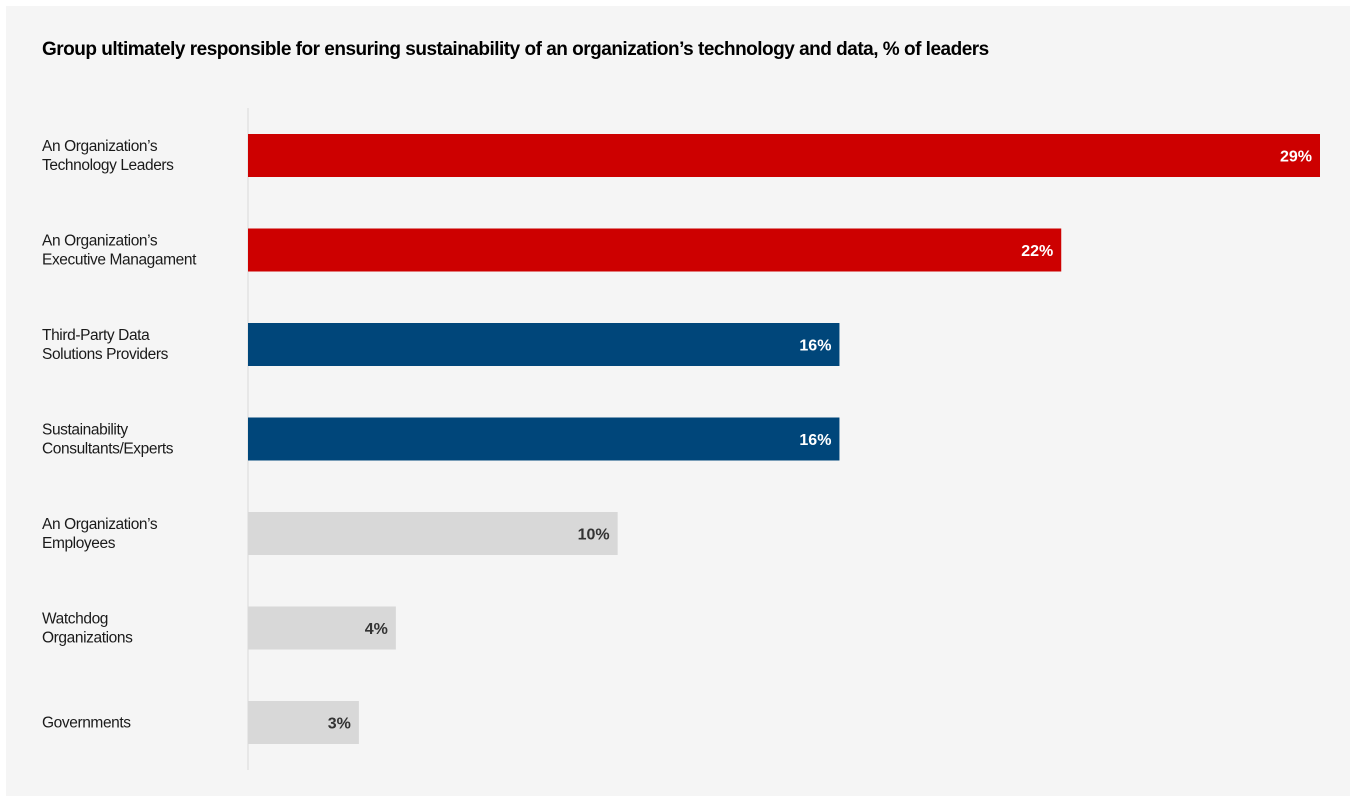 The width and height of the screenshot is (1350, 796). Describe the element at coordinates (75, 619) in the screenshot. I see `category-label-6-line-1: Watchdog` at that location.